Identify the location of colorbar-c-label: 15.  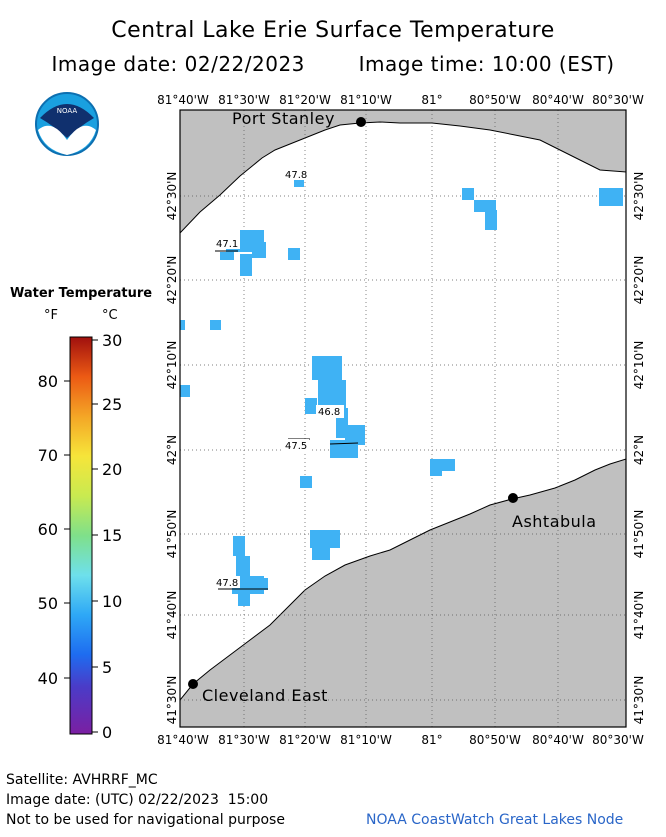
(112, 535).